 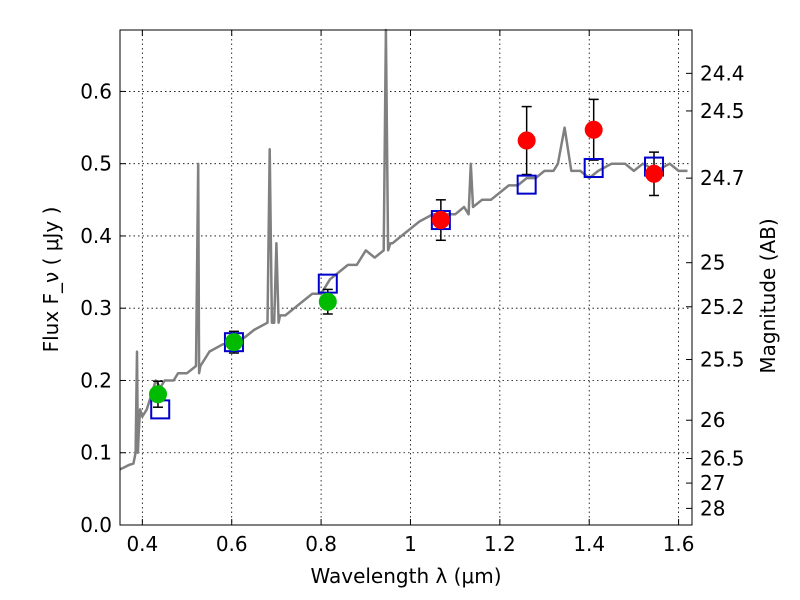 I want to click on y-axis-right-label: Magnitude (AB), so click(x=768, y=295).